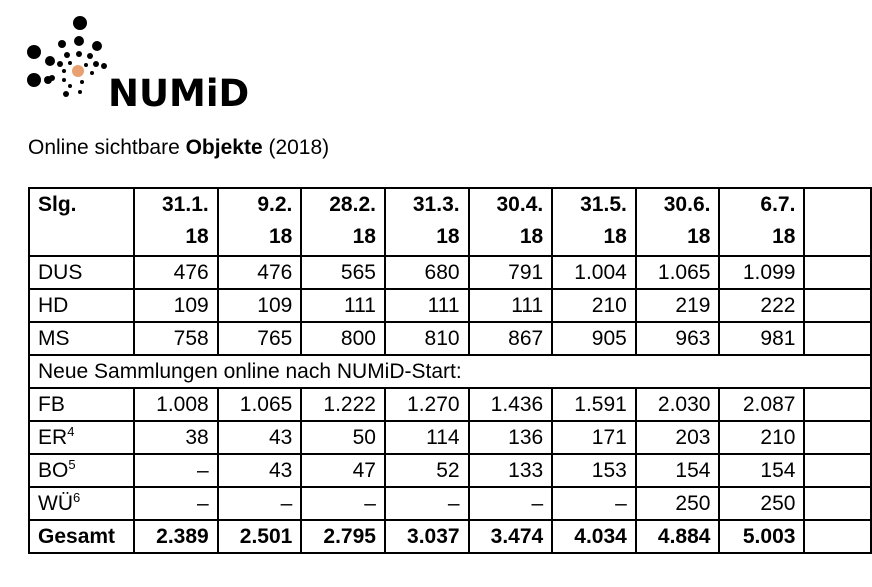  I want to click on date-day: 28.2., so click(352, 204).